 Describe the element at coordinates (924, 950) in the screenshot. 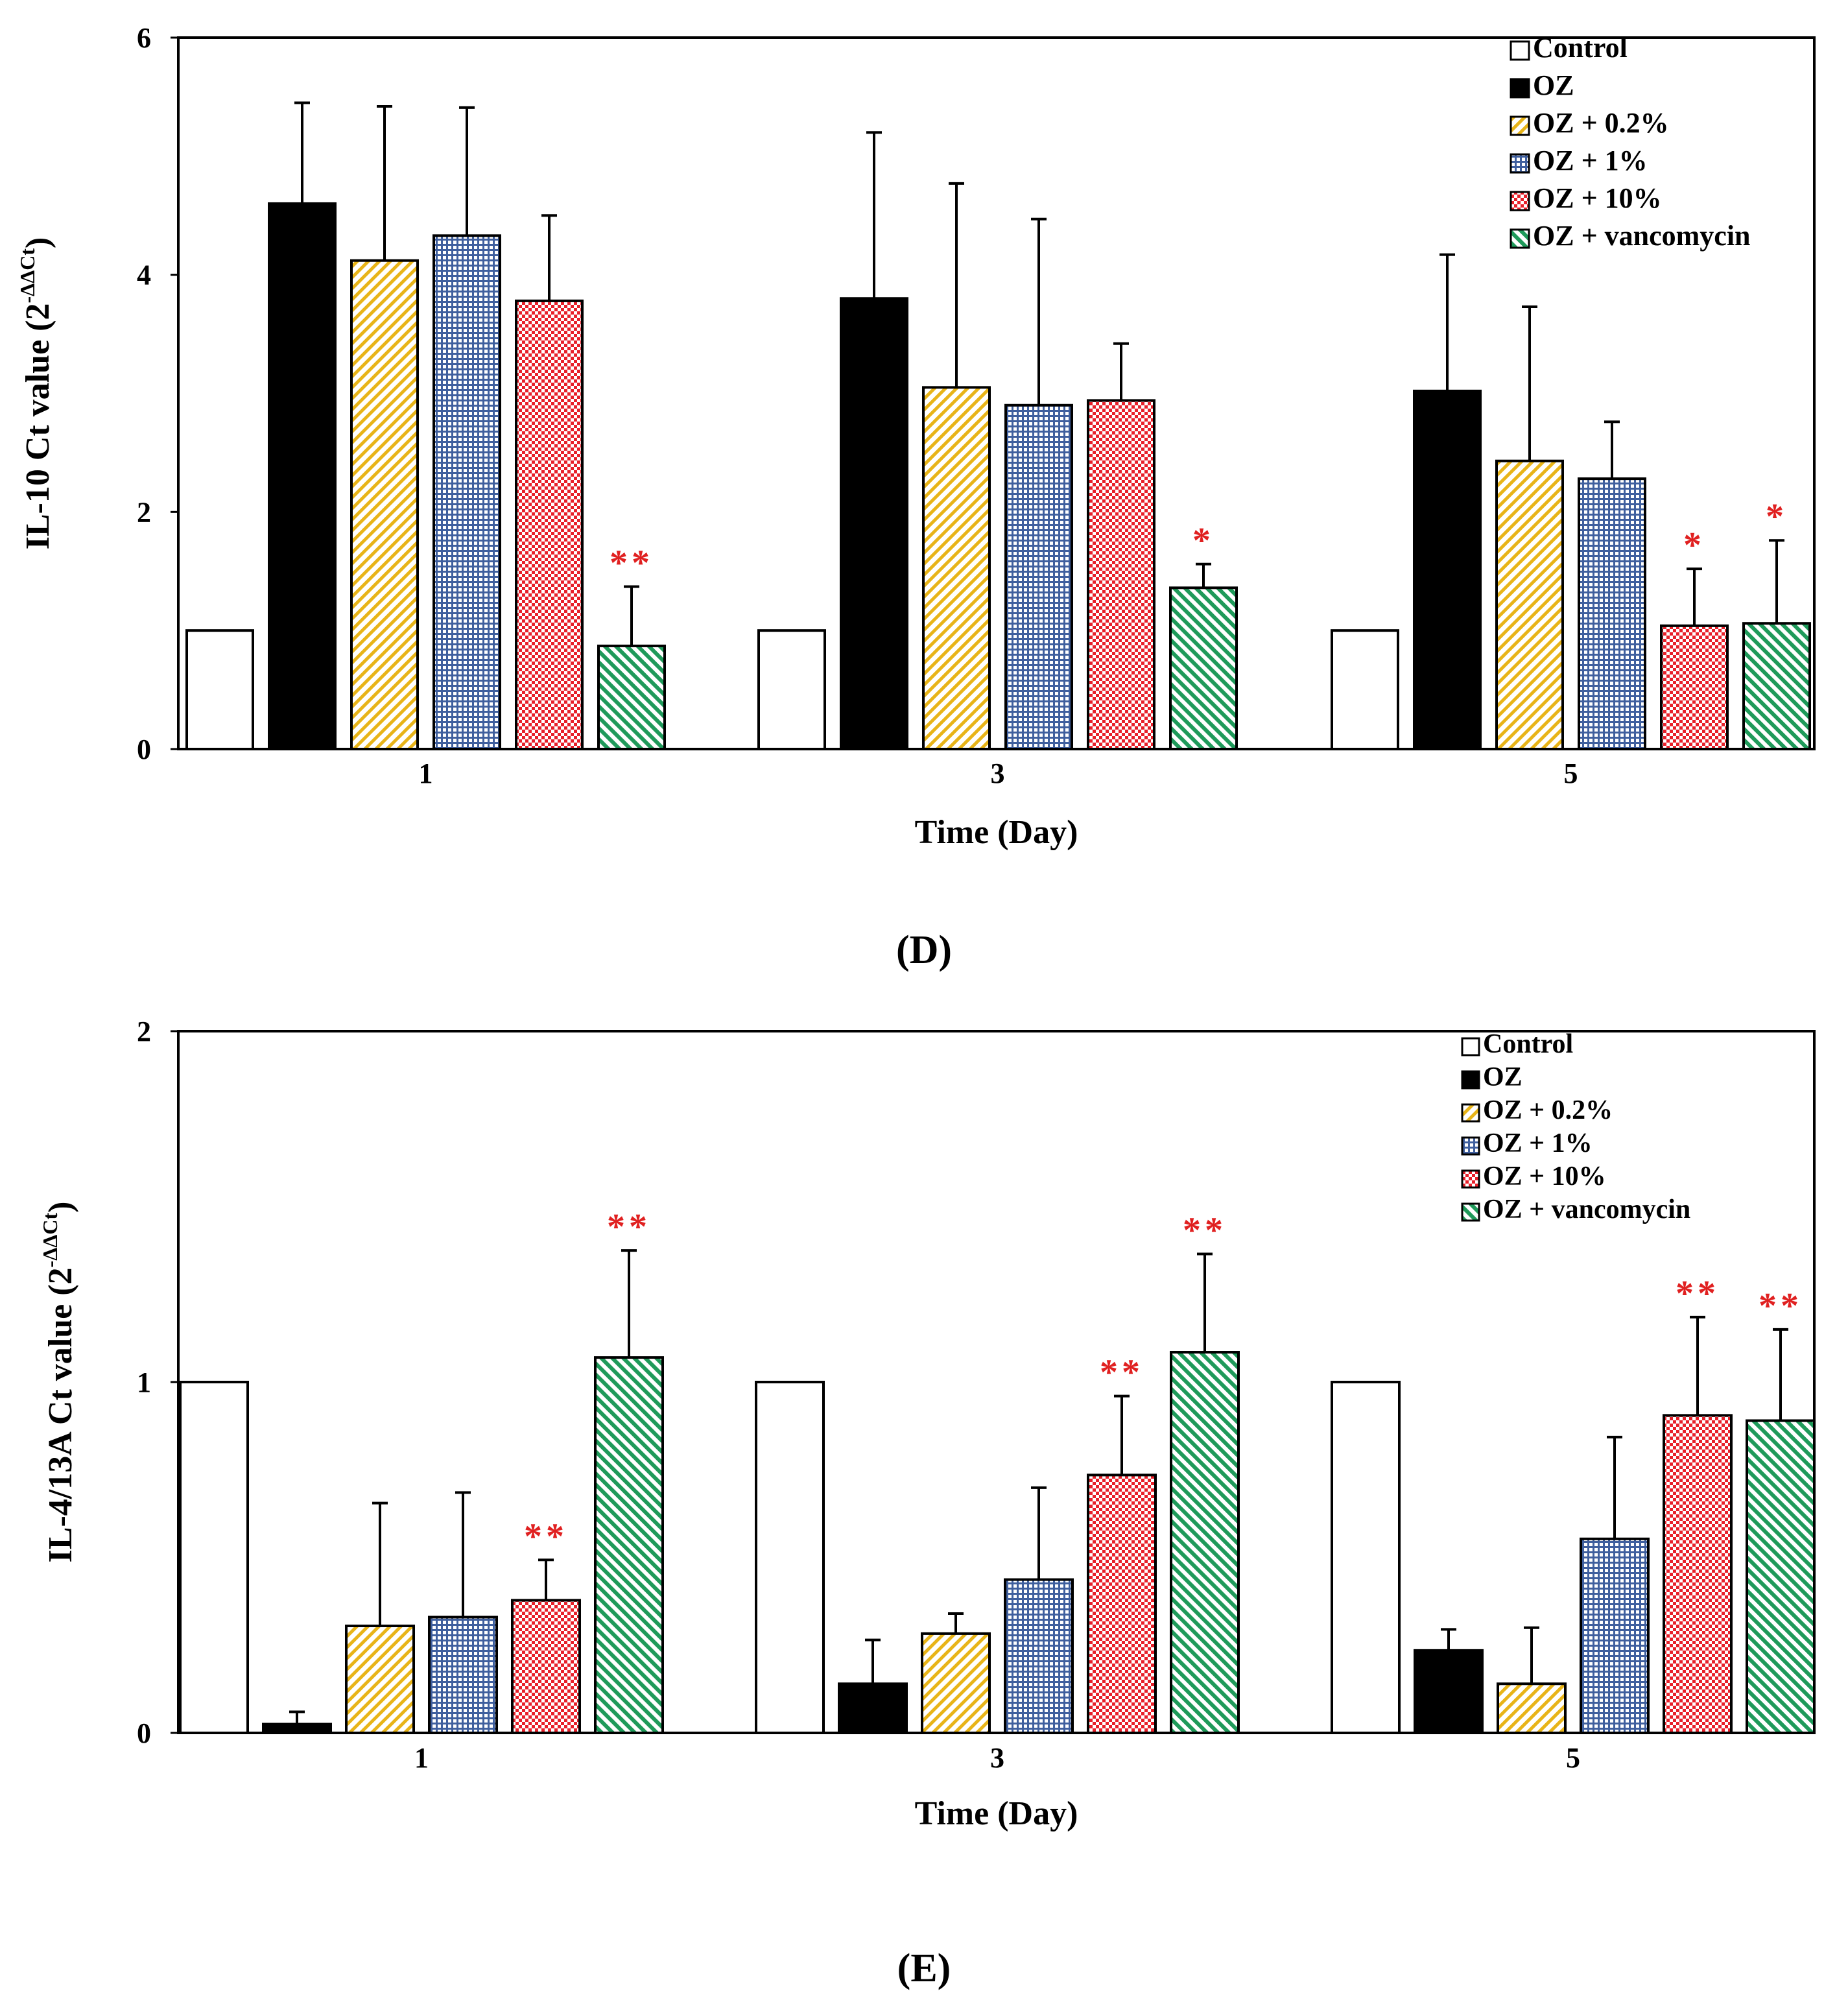

I see `panel-label-d: (D)` at that location.